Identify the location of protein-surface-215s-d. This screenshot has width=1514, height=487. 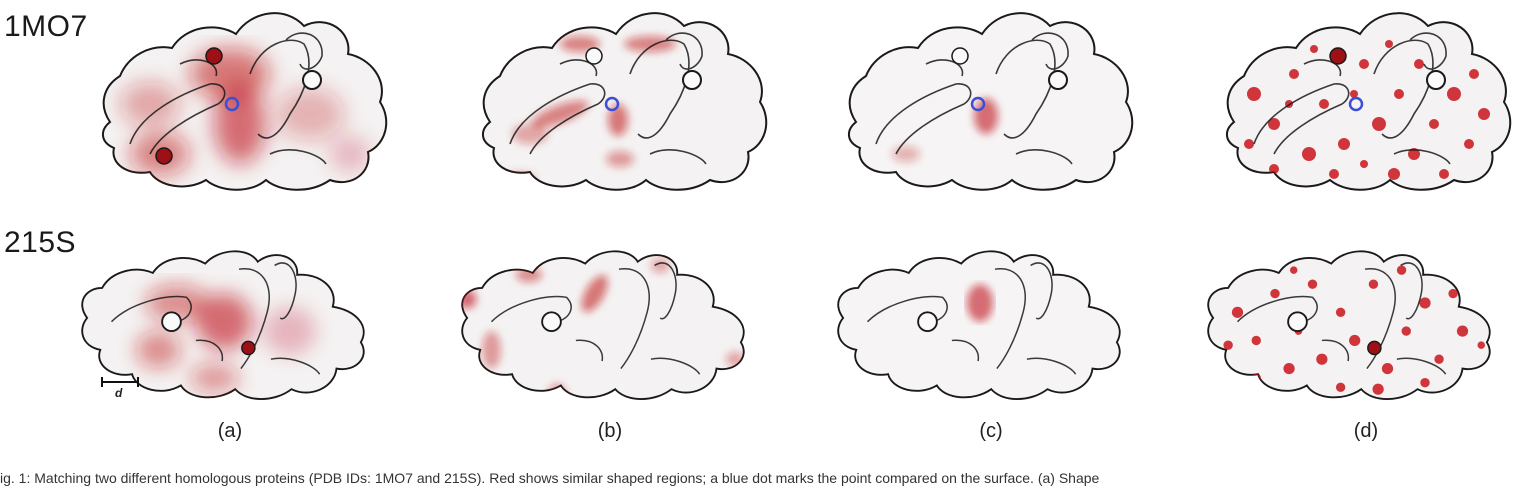
(1350, 317).